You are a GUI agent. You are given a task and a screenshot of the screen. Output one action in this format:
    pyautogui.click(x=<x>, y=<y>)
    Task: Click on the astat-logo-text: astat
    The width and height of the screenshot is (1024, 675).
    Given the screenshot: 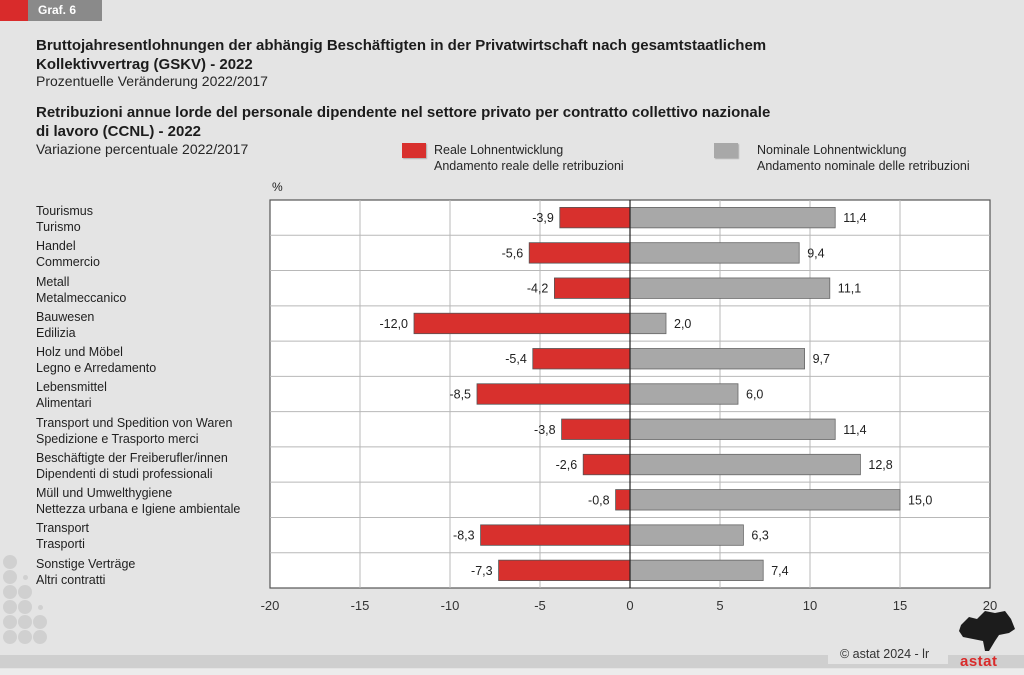 What is the action you would take?
    pyautogui.click(x=979, y=661)
    